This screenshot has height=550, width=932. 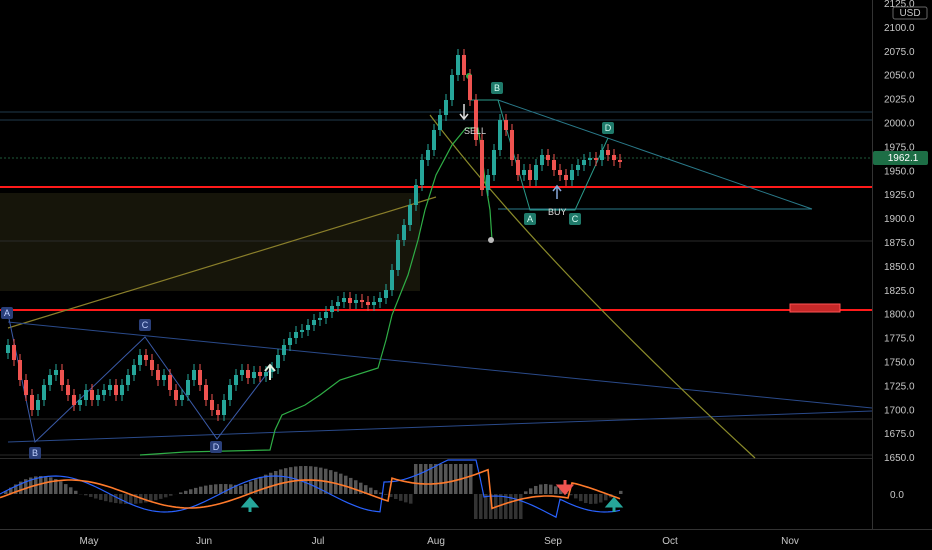 I want to click on currency-box, so click(x=910, y=13).